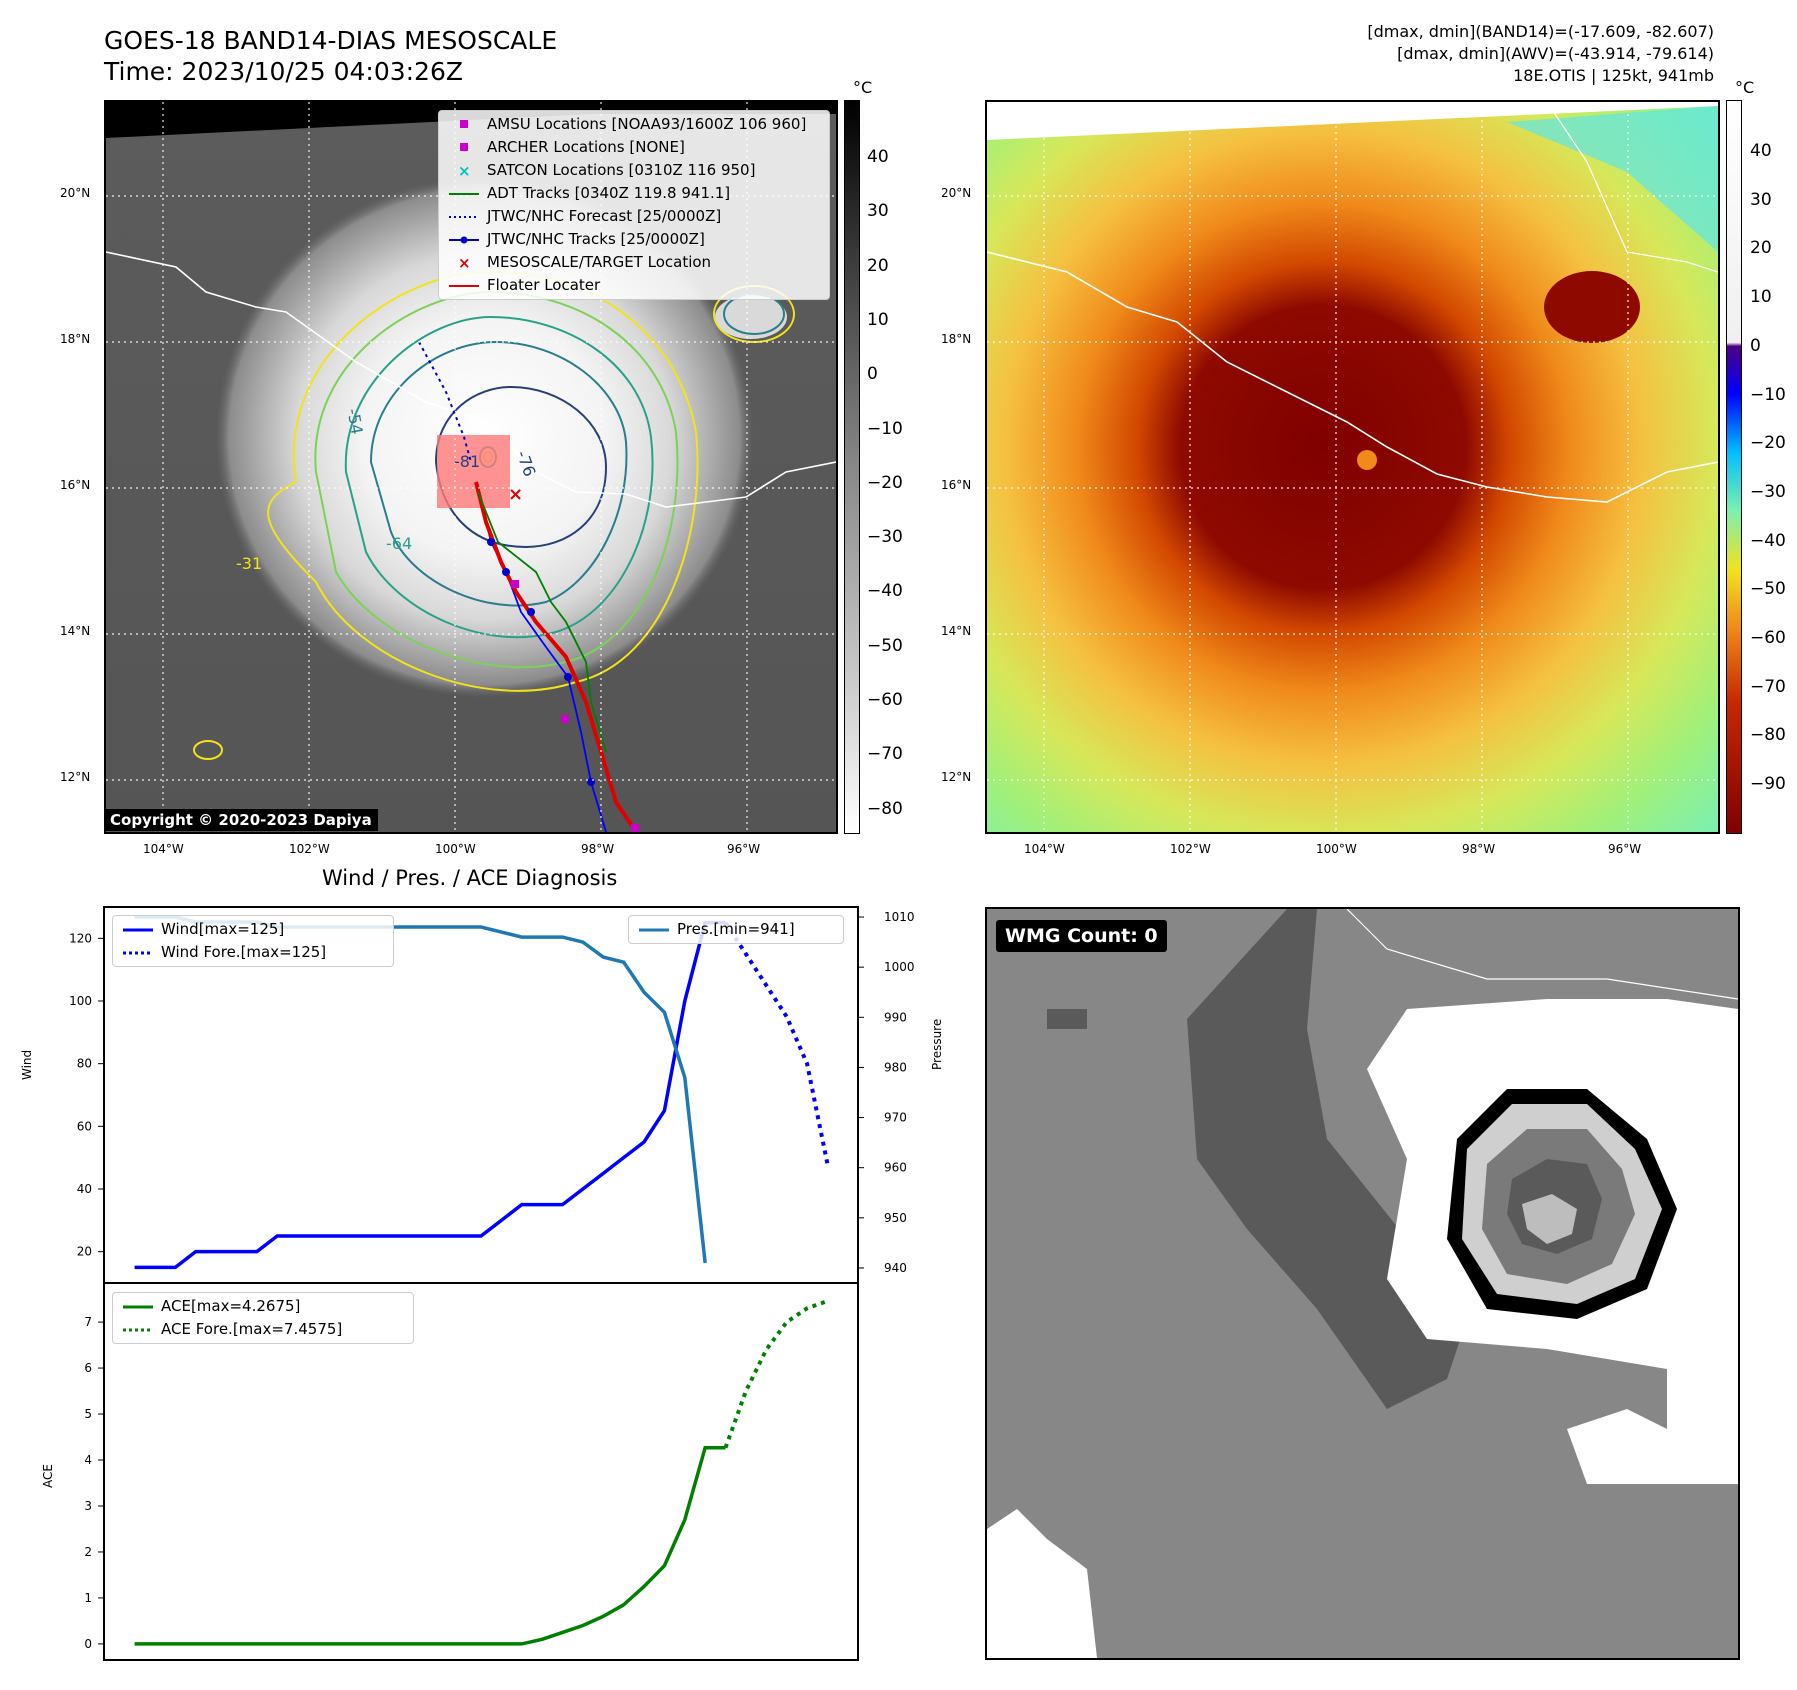 The height and width of the screenshot is (1690, 1797). I want to click on wind-legend: Wind[max=125] Wind Fore.[max=125], so click(253, 941).